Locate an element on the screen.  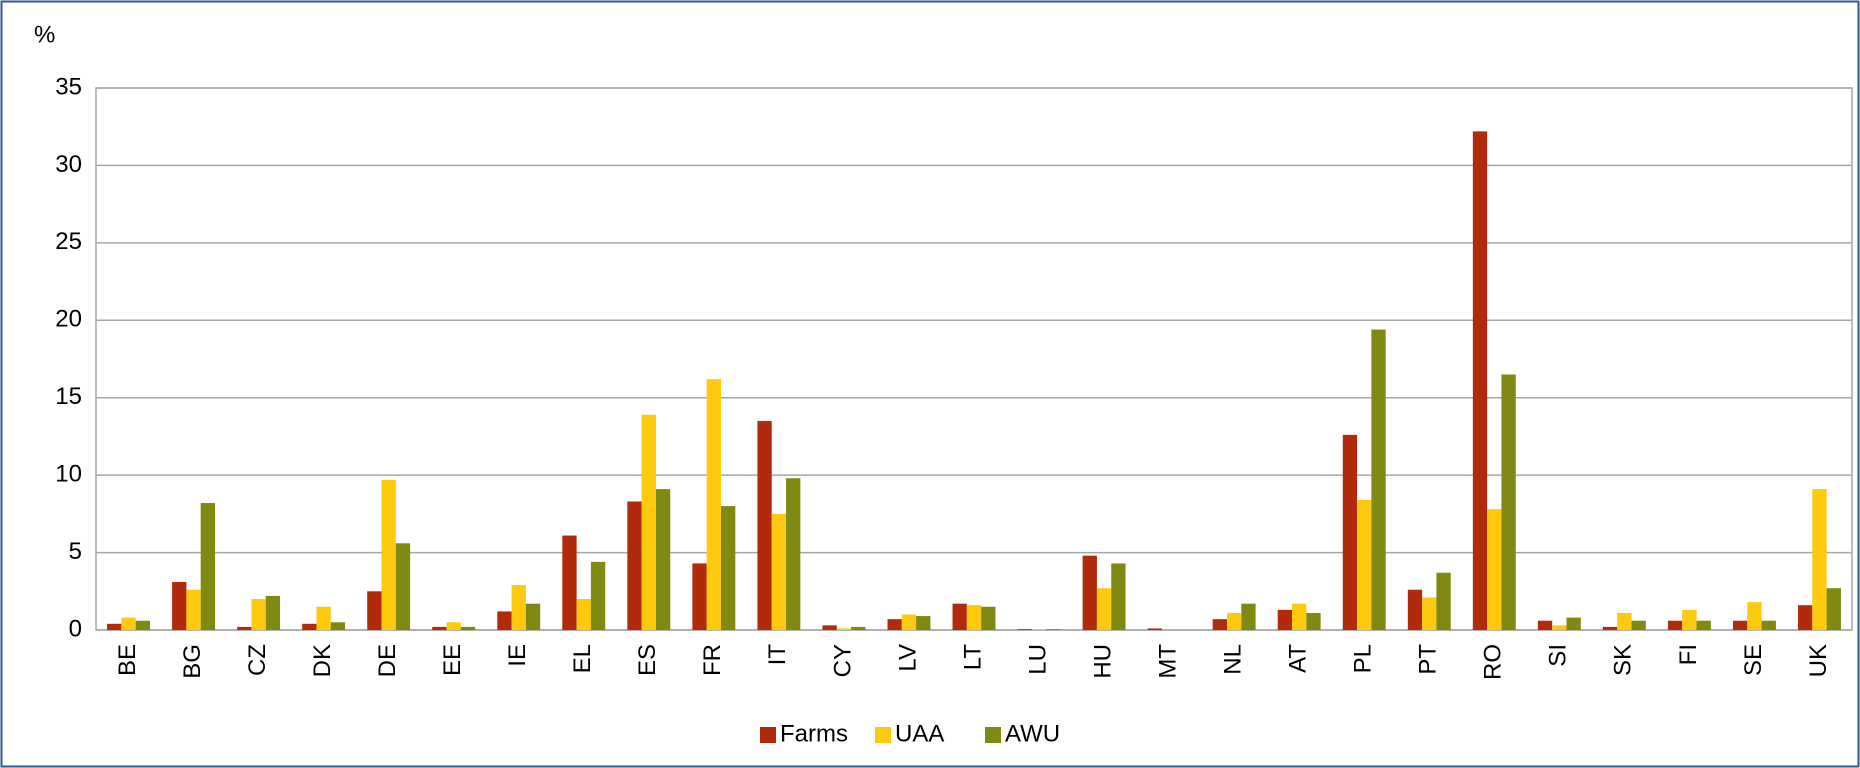
y-tick-label: 25 is located at coordinates (68, 241).